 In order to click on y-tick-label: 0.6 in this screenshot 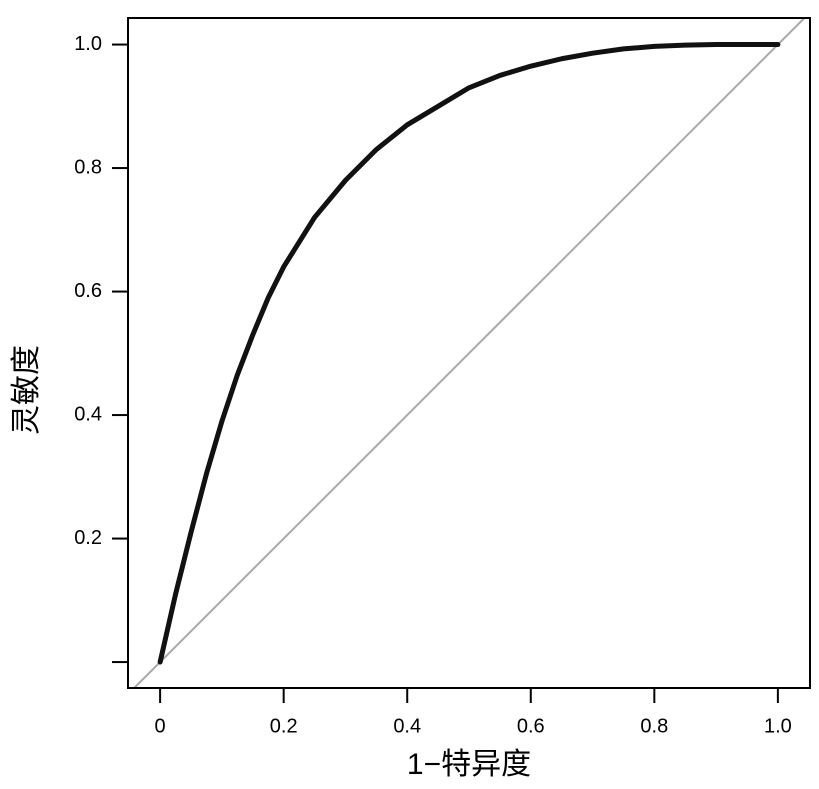, I will do `click(88, 291)`.